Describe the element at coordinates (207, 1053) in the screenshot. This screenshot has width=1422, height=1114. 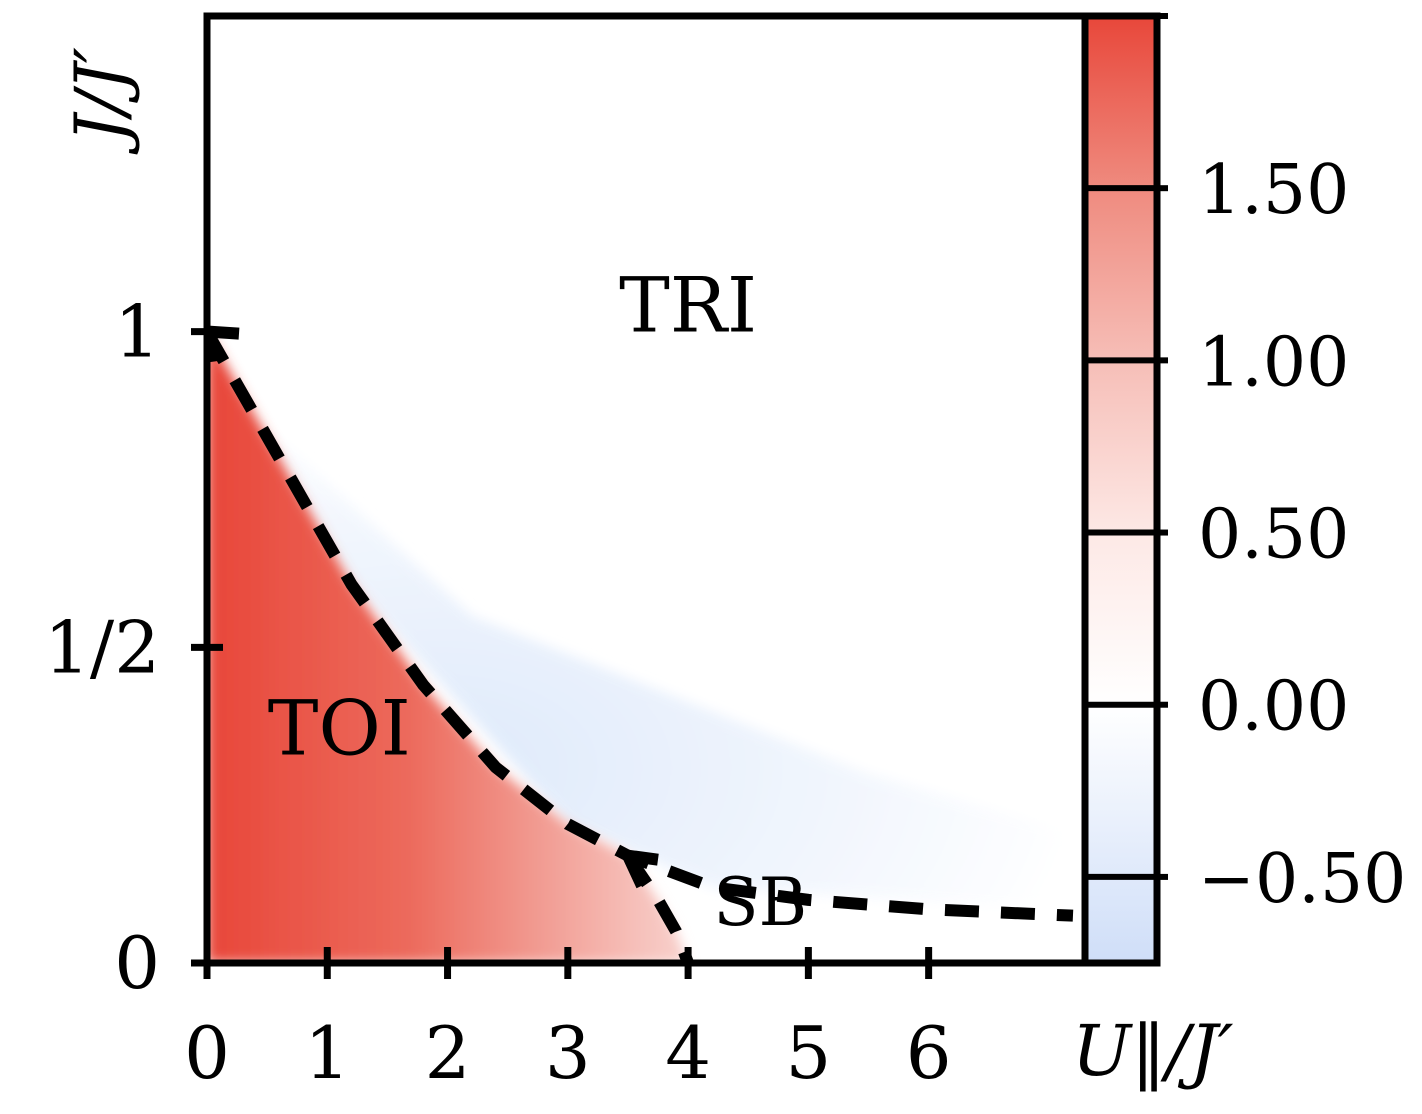
I see `x-tick-label-0: 0` at that location.